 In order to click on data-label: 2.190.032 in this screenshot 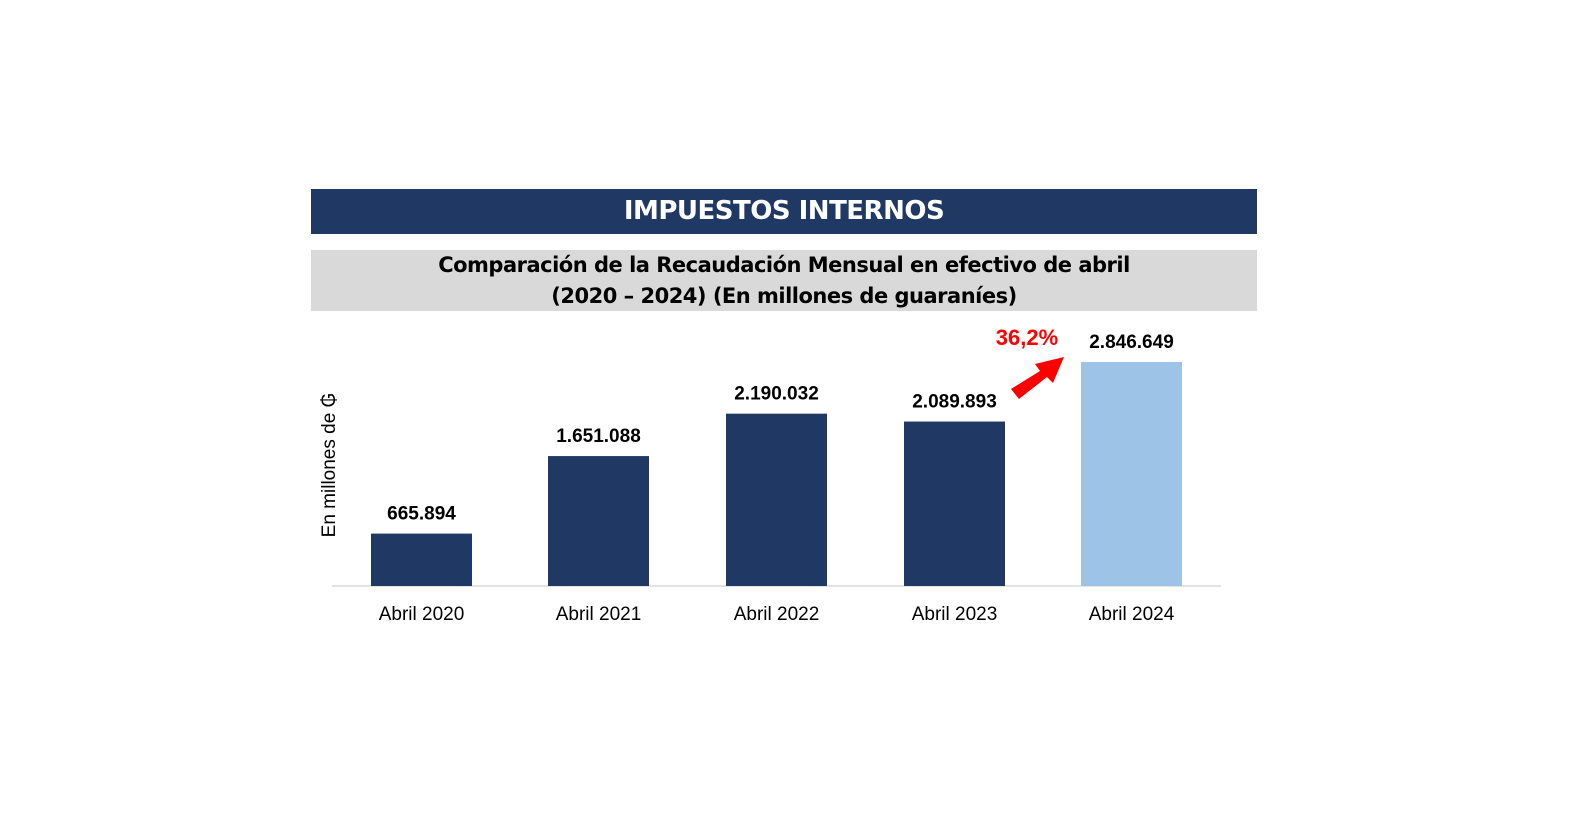, I will do `click(776, 394)`.